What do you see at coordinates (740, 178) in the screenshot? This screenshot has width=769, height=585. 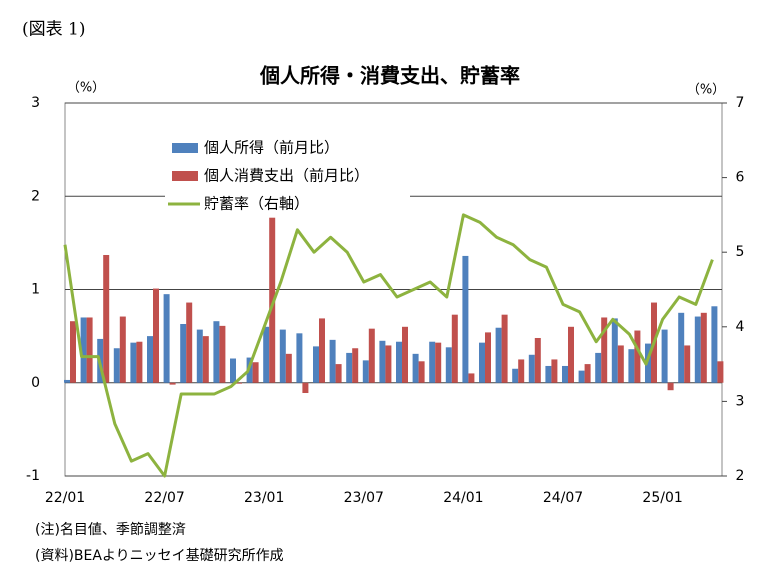 I see `y2-tick-label: 6` at bounding box center [740, 178].